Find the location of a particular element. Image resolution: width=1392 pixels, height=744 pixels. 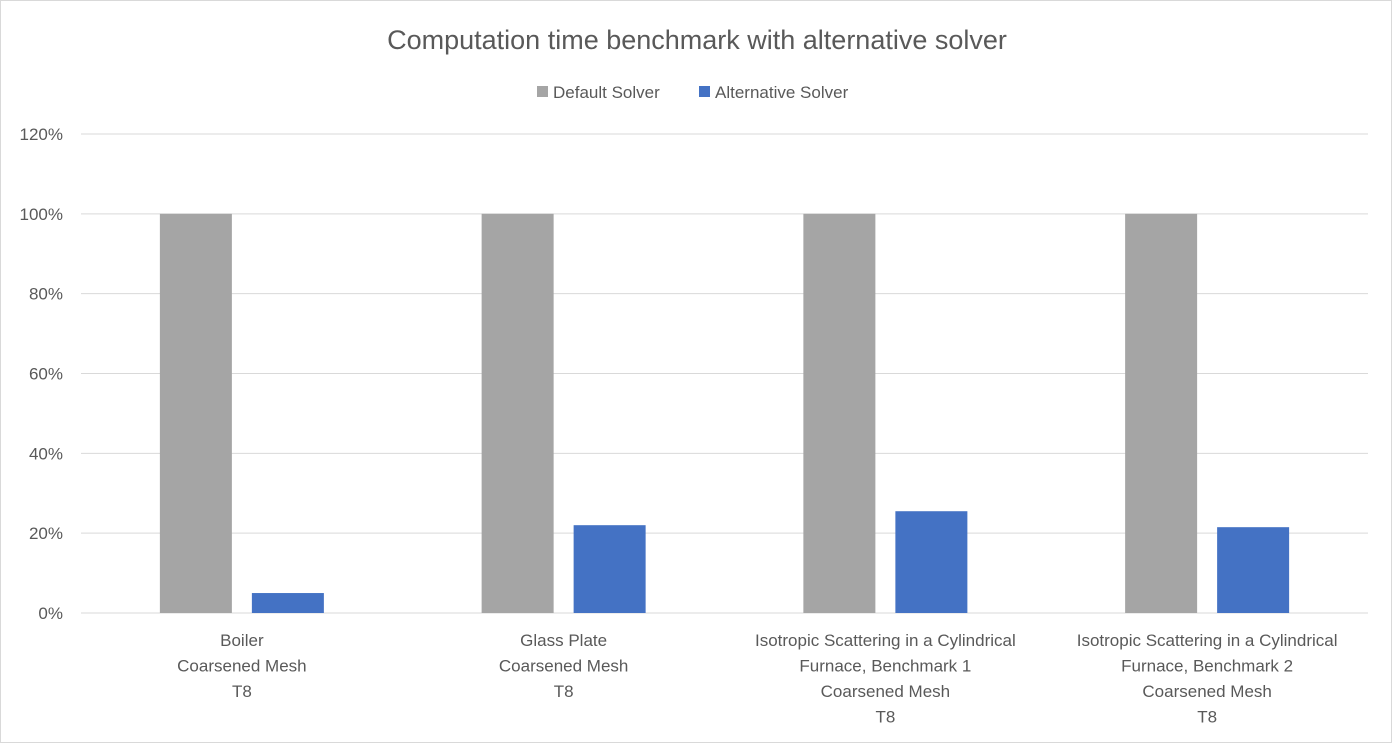

x-category-label: Boiler Coarsened Mesh T8 is located at coordinates (241, 666).